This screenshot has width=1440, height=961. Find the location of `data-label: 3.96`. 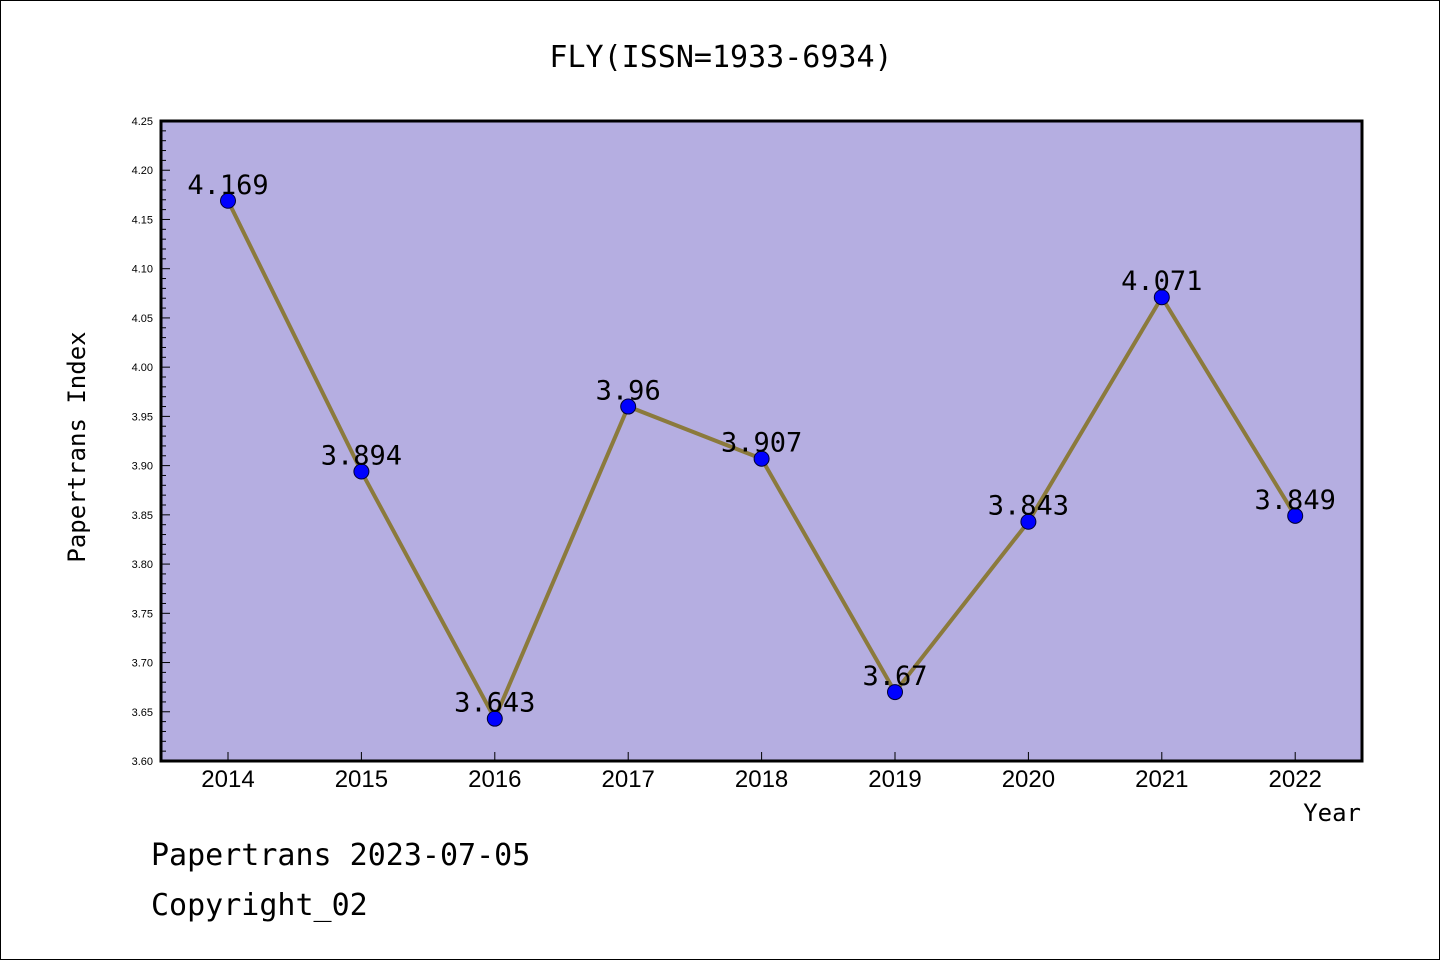

data-label: 3.96 is located at coordinates (628, 391).